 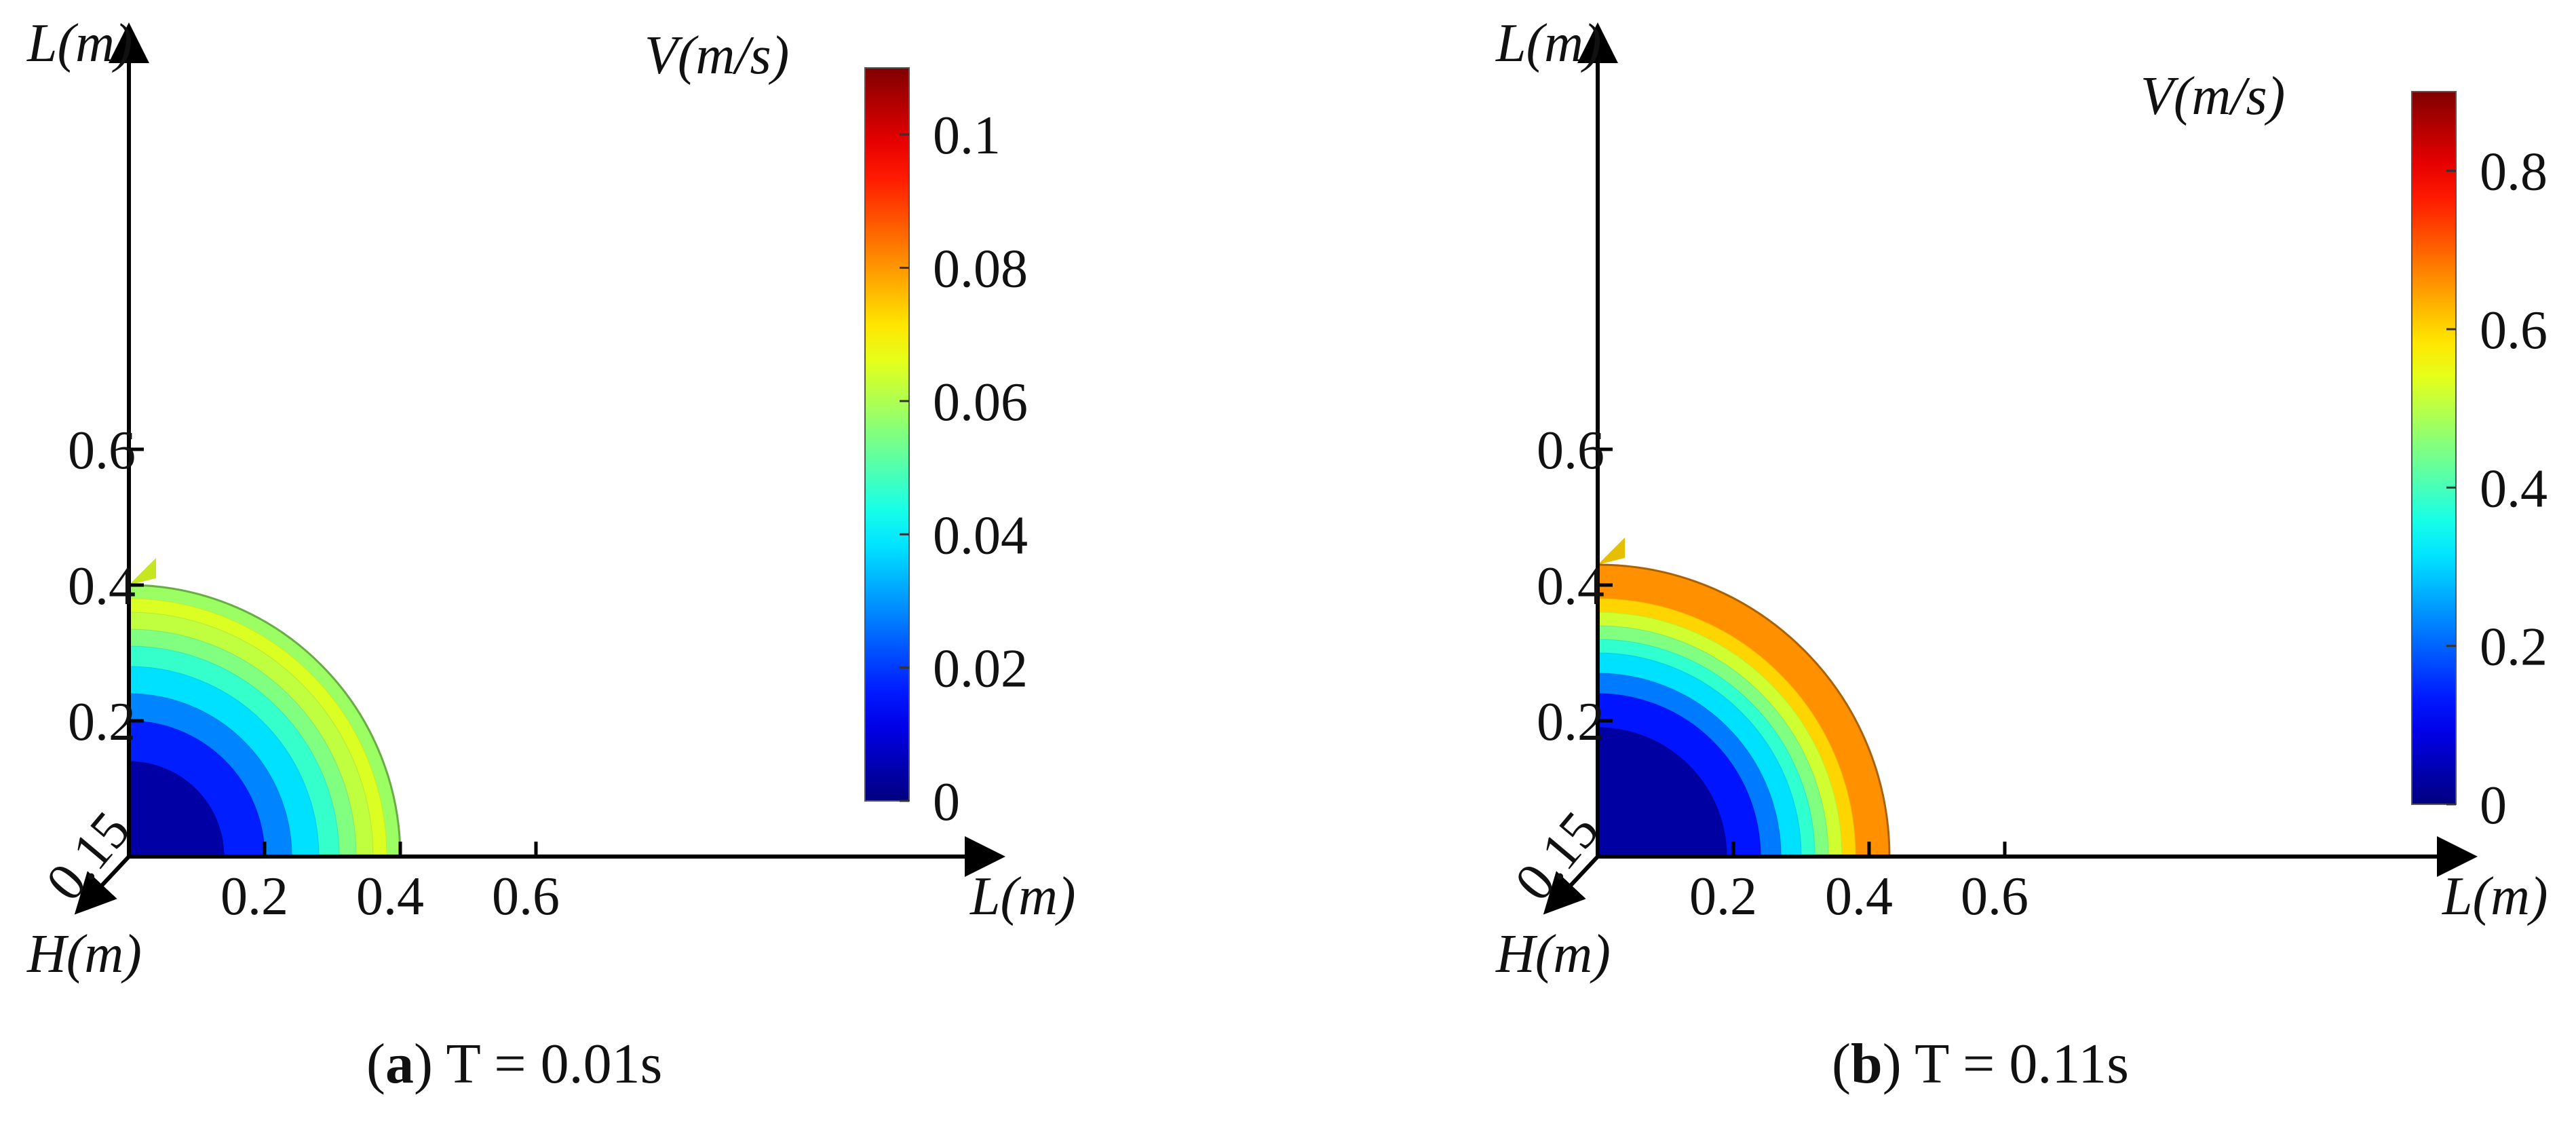 I want to click on colorbar-tick-label: 0.04, so click(x=980, y=536).